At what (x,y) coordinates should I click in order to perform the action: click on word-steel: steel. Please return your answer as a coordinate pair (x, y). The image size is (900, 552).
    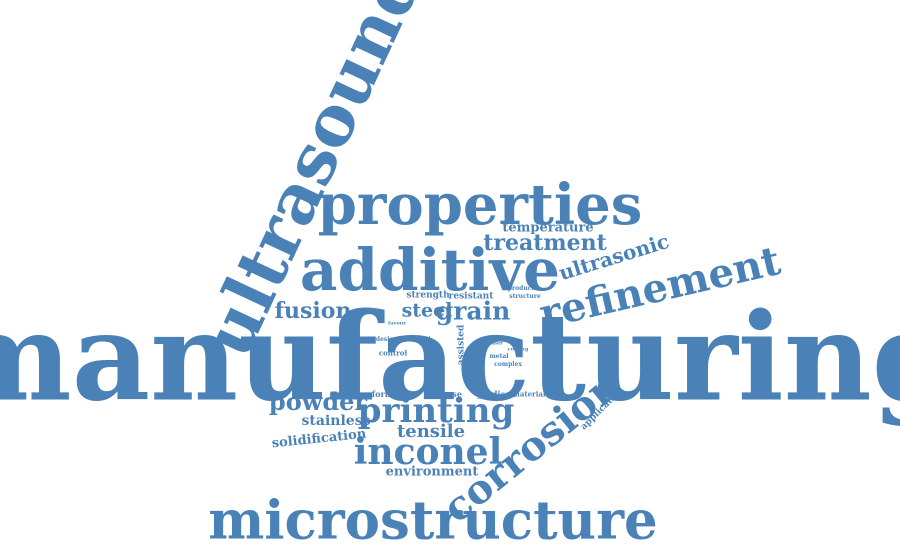
    Looking at the image, I should click on (427, 310).